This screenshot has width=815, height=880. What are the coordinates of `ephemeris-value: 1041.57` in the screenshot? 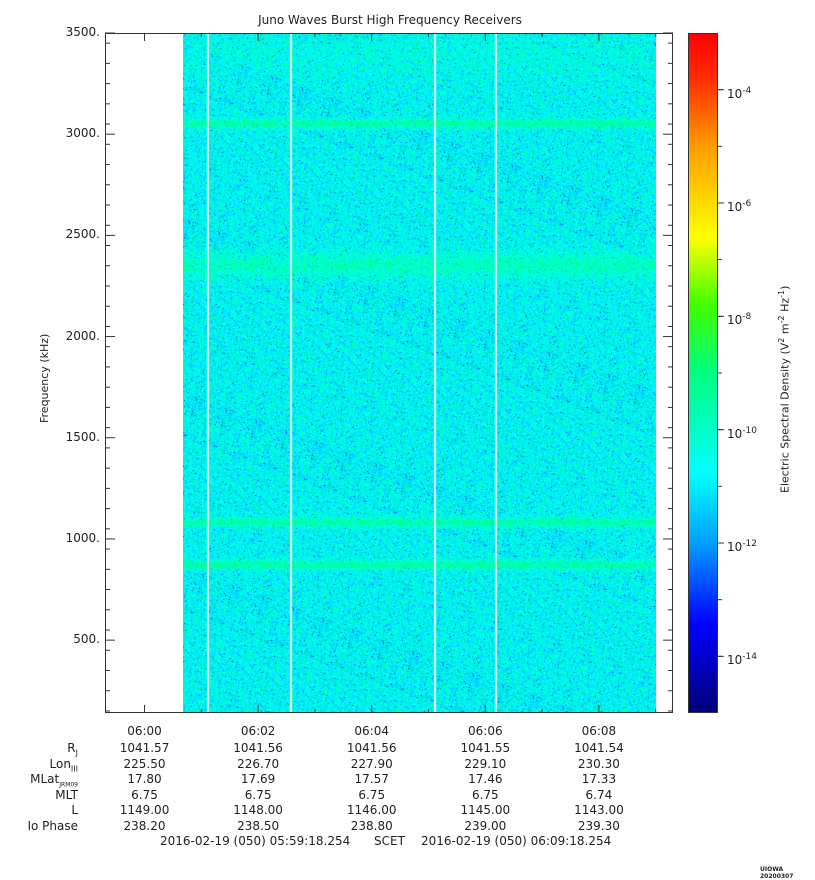 It's located at (144, 748).